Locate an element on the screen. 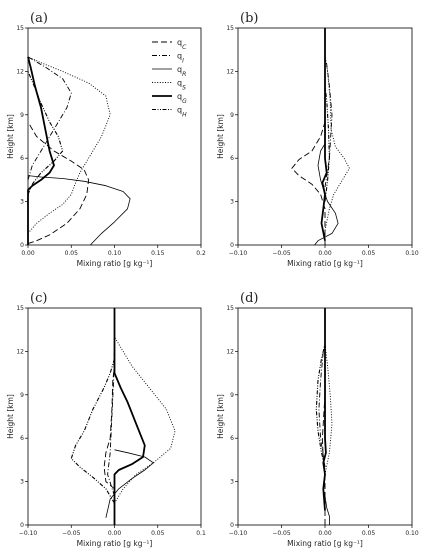  x-tick-label: 0.2 is located at coordinates (201, 253).